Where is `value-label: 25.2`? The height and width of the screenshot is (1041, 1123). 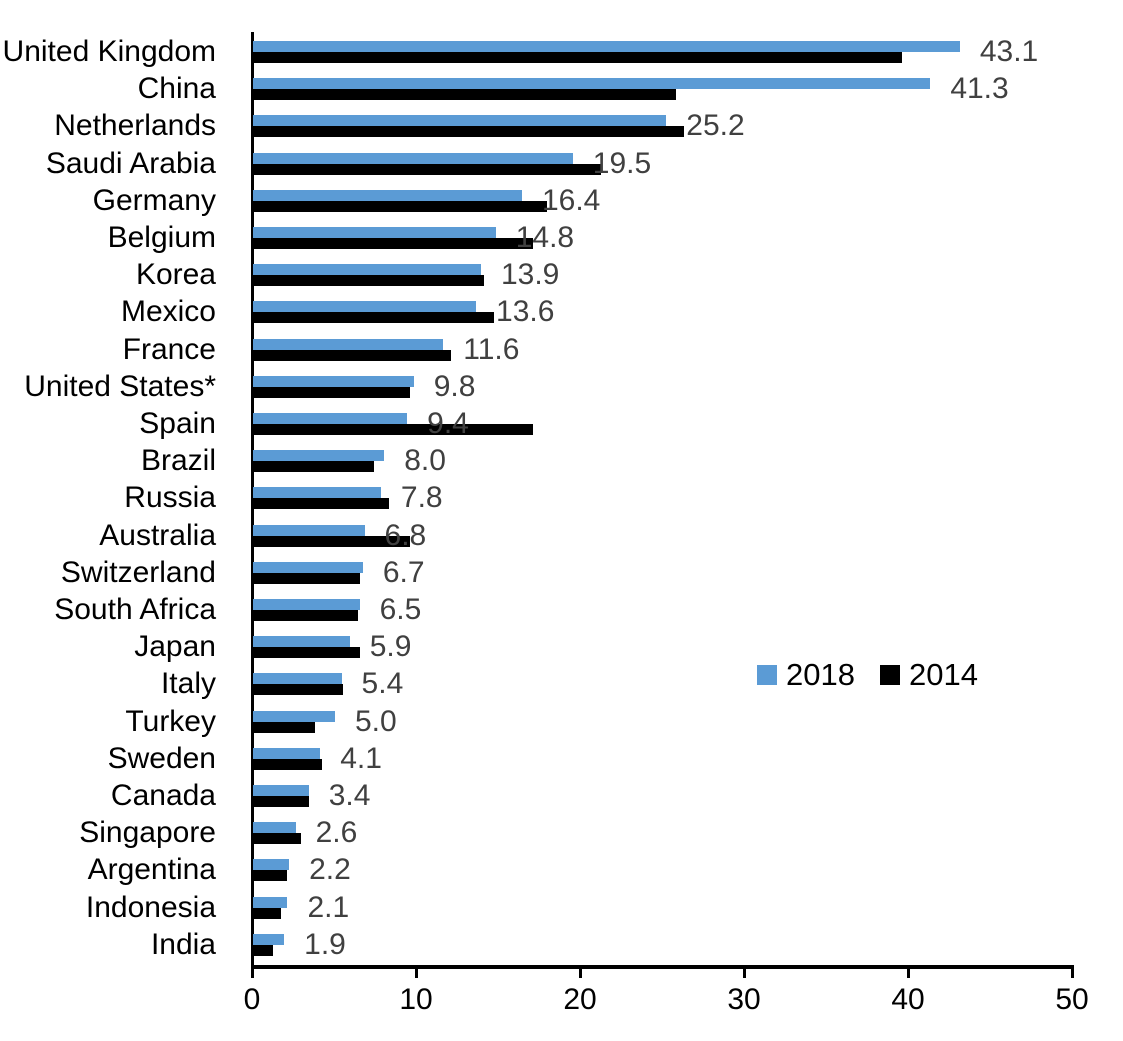 value-label: 25.2 is located at coordinates (715, 126).